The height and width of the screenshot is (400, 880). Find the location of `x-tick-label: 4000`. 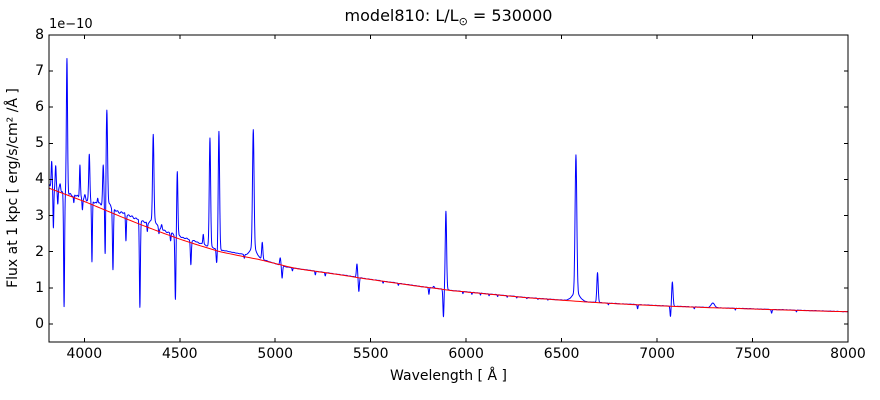

x-tick-label: 4000 is located at coordinates (84, 354).